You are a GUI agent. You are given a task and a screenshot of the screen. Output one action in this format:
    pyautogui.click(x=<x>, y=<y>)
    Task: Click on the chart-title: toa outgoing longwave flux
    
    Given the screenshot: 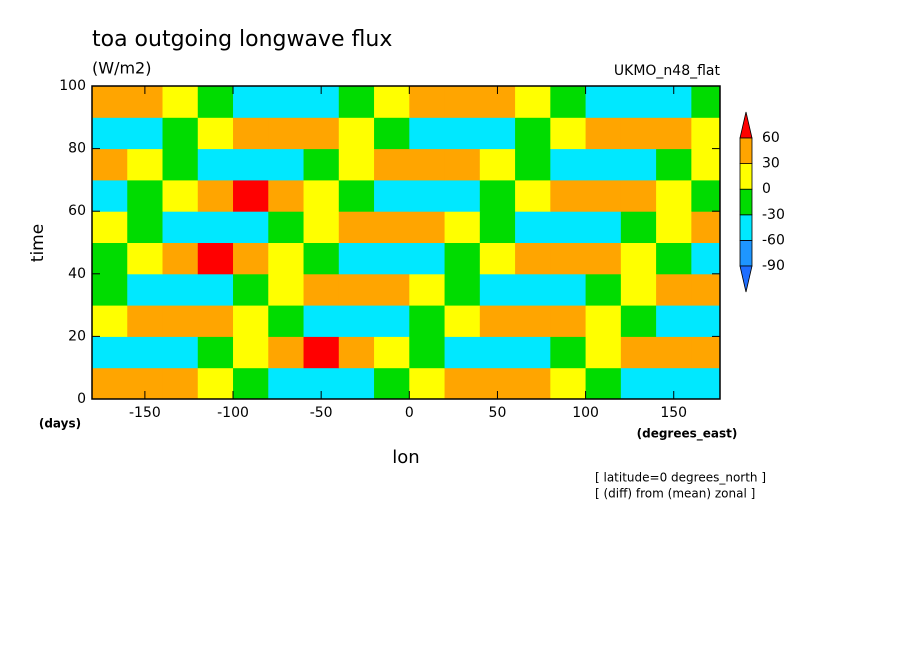 What is the action you would take?
    pyautogui.click(x=242, y=39)
    